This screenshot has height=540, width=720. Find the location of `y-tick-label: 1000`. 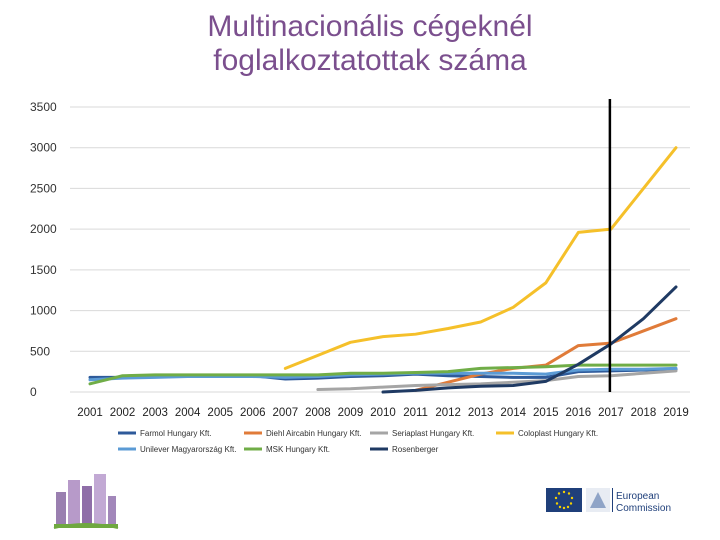

y-tick-label: 1000 is located at coordinates (43, 311).